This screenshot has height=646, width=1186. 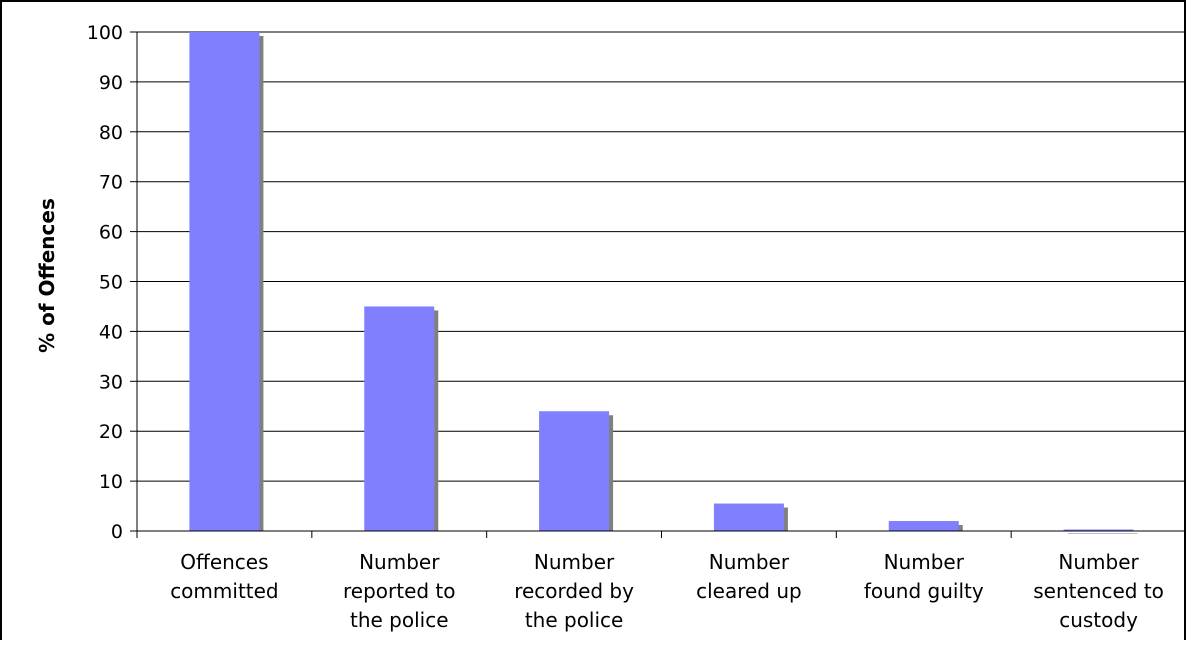 I want to click on x-category-label: Number reported to the police, so click(x=399, y=591).